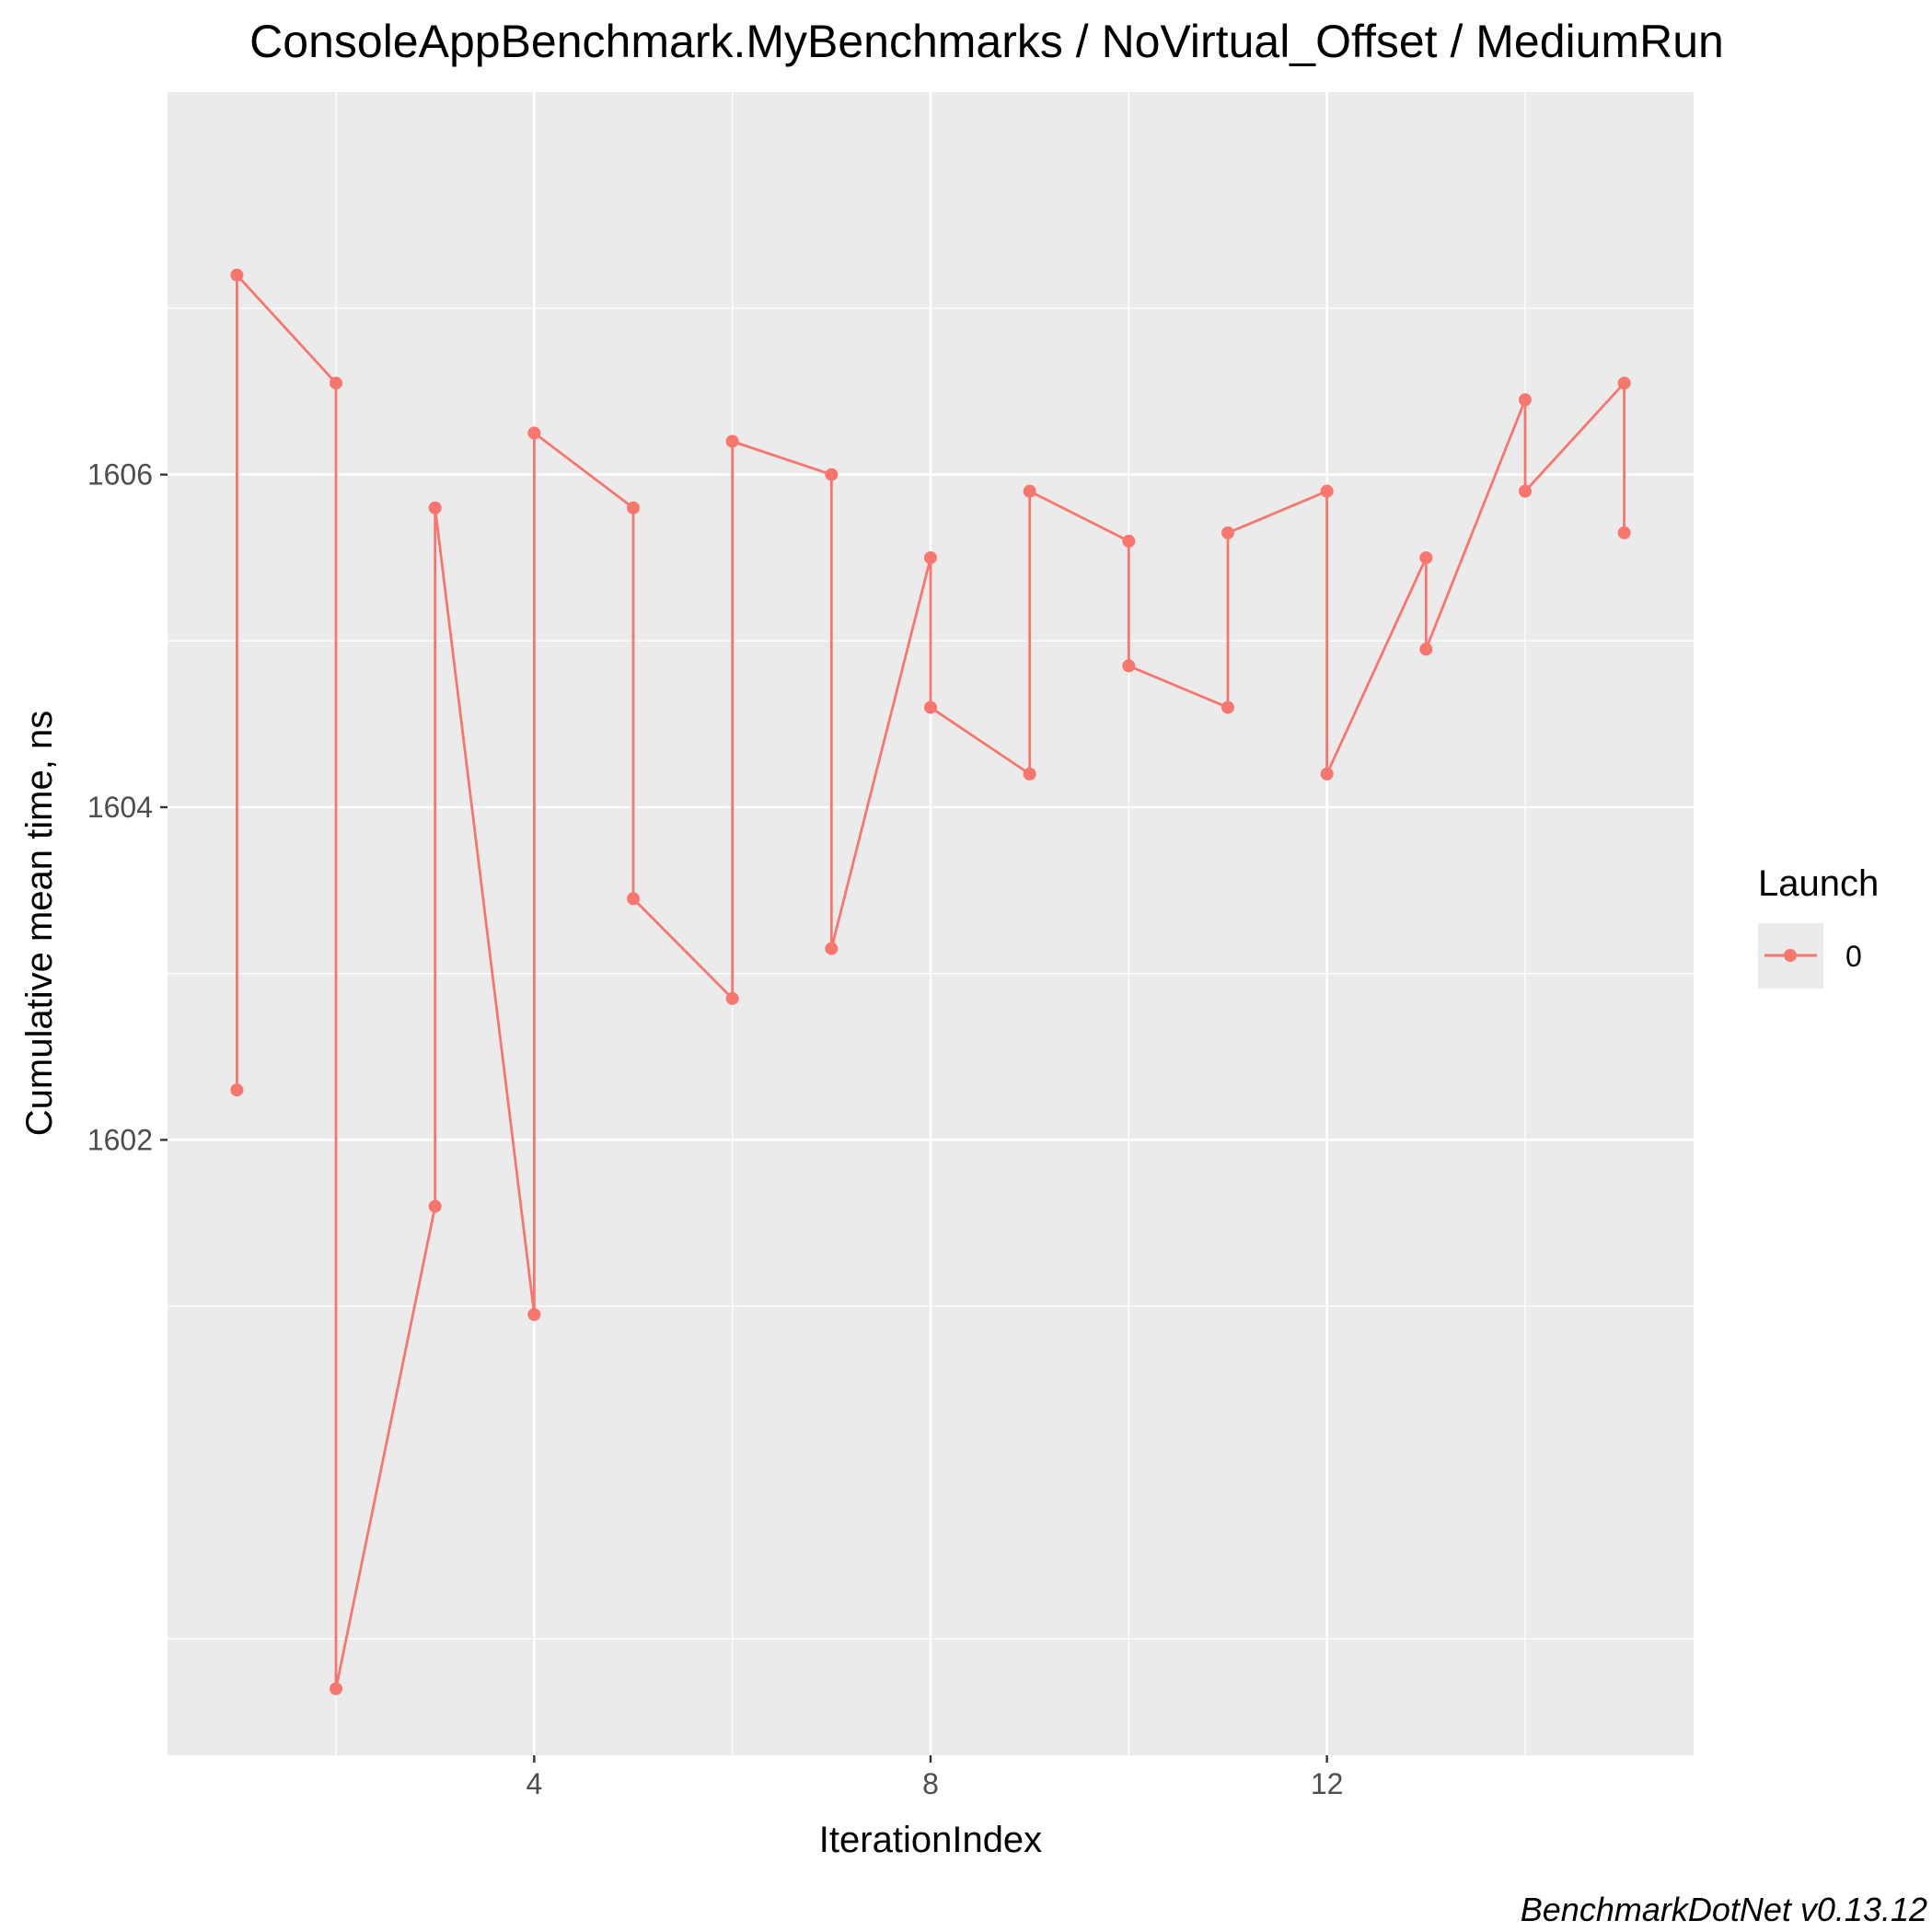  What do you see at coordinates (40, 924) in the screenshot?
I see `y-axis-title: Cumulative mean time, ns` at bounding box center [40, 924].